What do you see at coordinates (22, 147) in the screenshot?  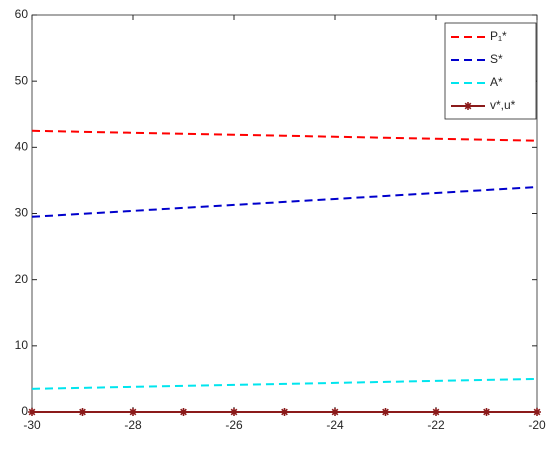 I see `y-tick-label: 40` at bounding box center [22, 147].